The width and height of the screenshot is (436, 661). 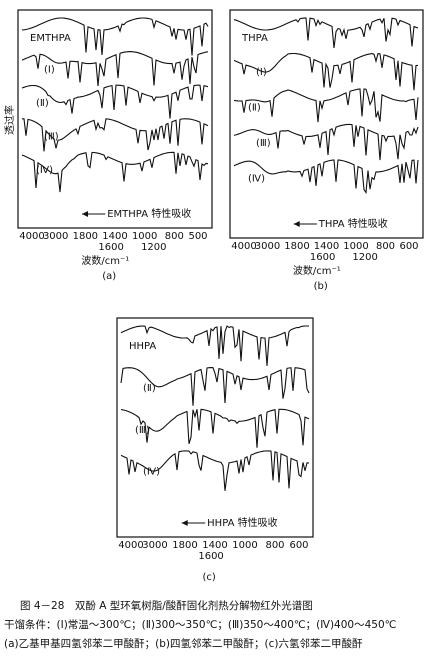 I want to click on annotation: HHPA 特性吸收, so click(x=242, y=522).